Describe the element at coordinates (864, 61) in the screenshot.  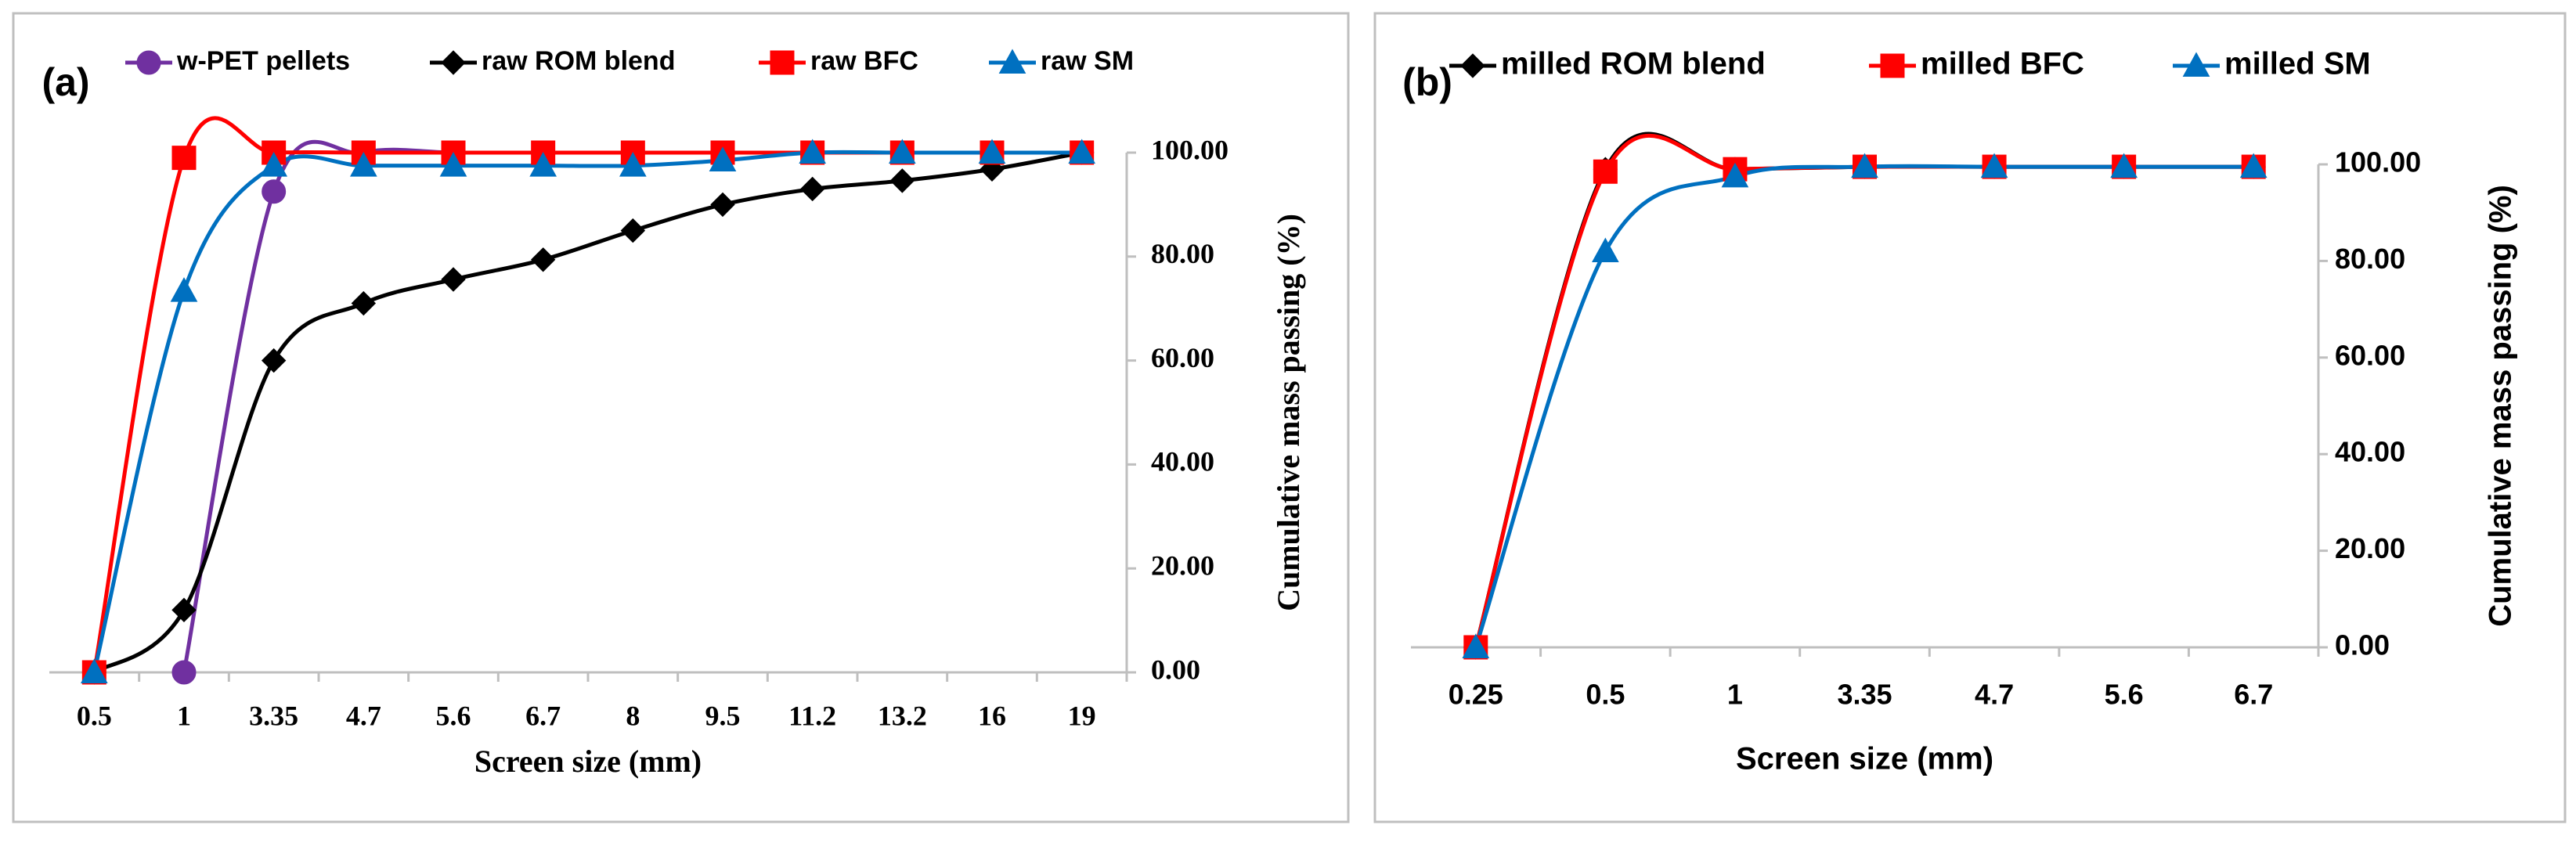
I see `legend-label: raw BFC` at that location.